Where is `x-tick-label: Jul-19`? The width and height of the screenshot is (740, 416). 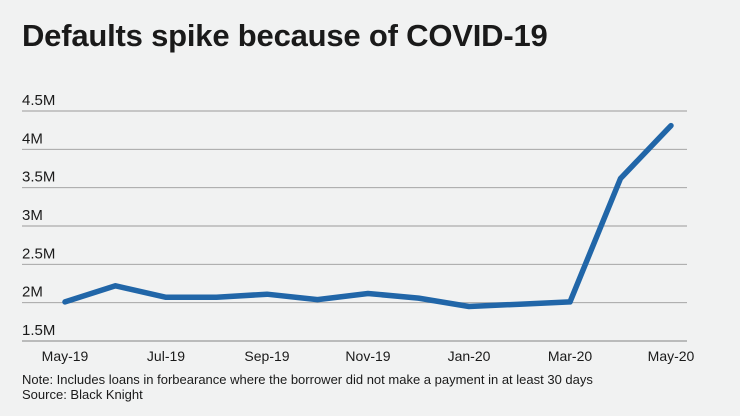
x-tick-label: Jul-19 is located at coordinates (166, 356).